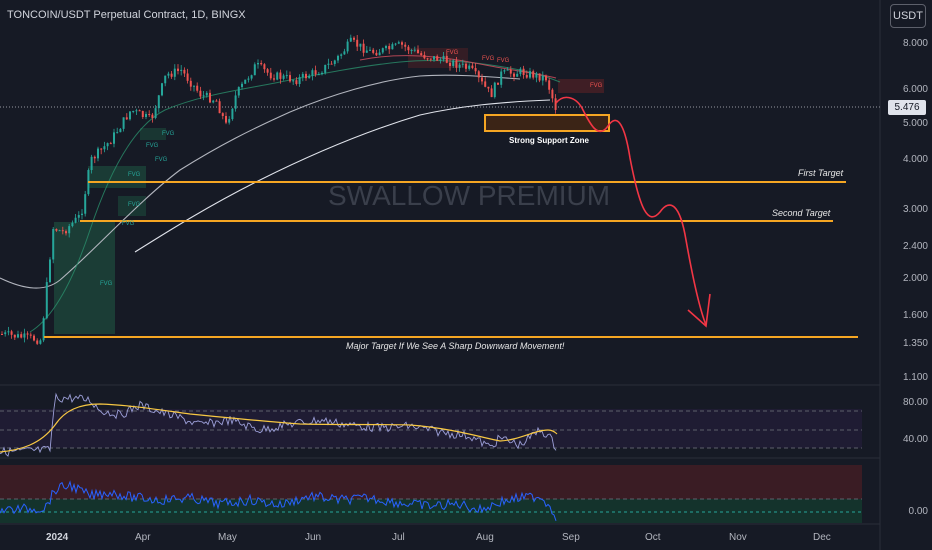 This screenshot has width=932, height=550. Describe the element at coordinates (915, 43) in the screenshot. I see `price-axis-label: 8.000` at that location.